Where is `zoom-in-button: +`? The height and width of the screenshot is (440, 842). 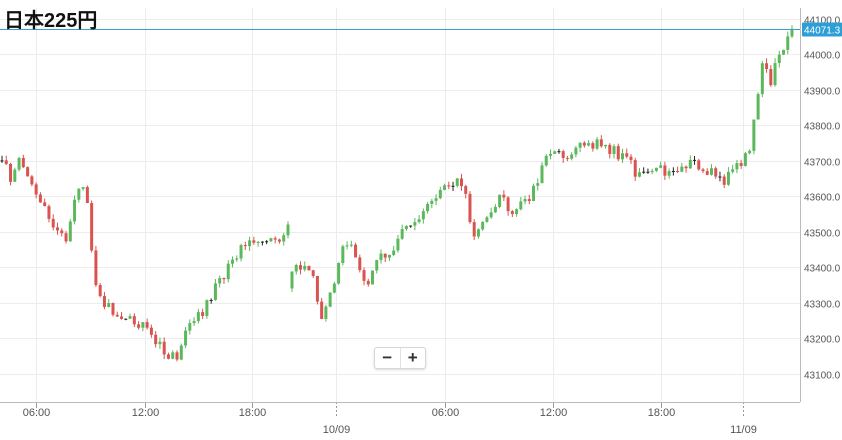 zoom-in-button: + is located at coordinates (412, 358).